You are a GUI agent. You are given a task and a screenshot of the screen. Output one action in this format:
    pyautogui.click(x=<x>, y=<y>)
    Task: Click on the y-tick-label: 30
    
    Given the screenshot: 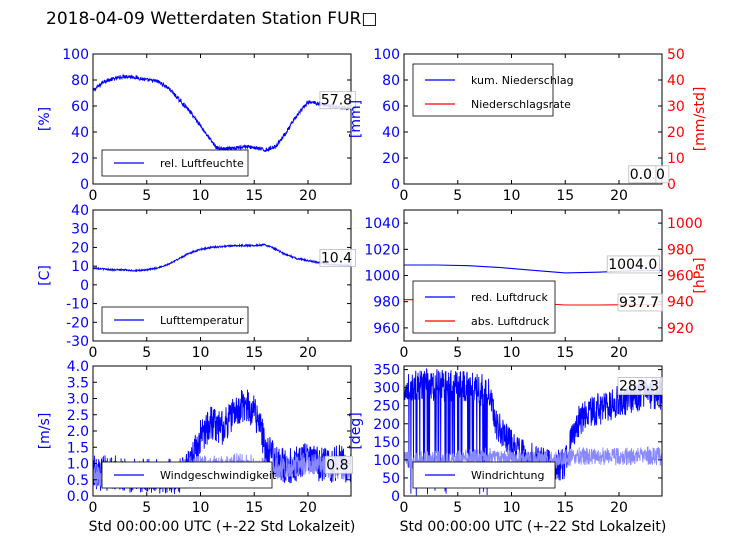 What is the action you would take?
    pyautogui.click(x=80, y=230)
    